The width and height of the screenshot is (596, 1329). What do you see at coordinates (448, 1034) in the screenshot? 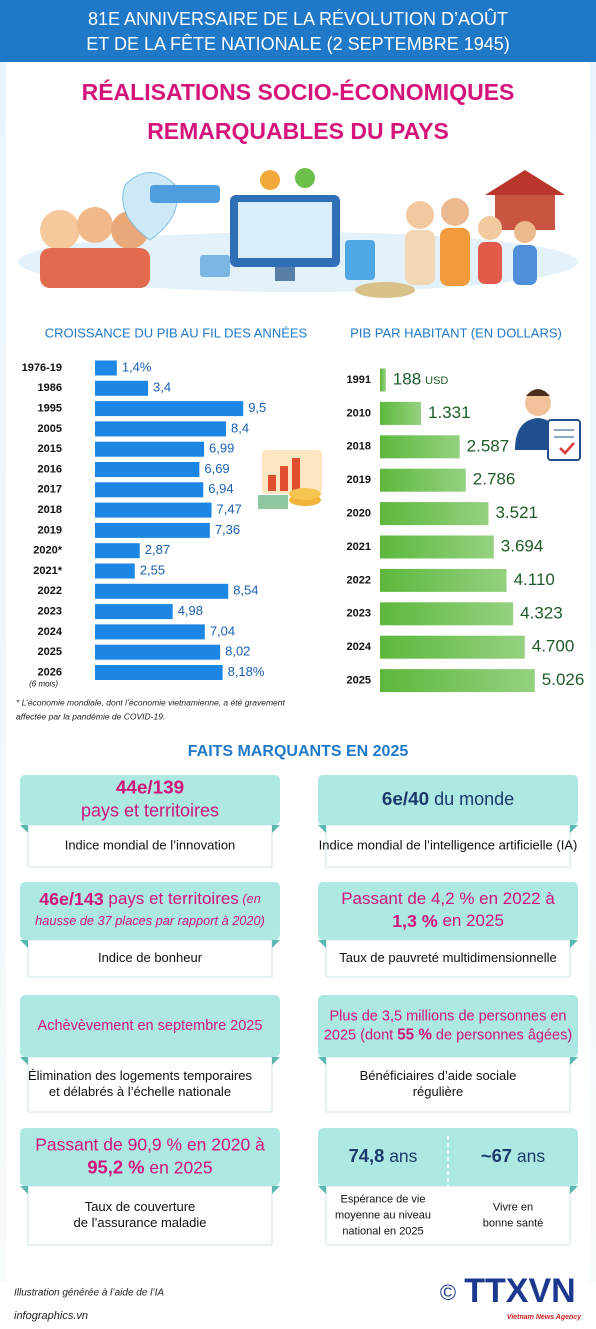
I see `card-headline: 2025 (dont 55 % de personnes âgées)` at bounding box center [448, 1034].